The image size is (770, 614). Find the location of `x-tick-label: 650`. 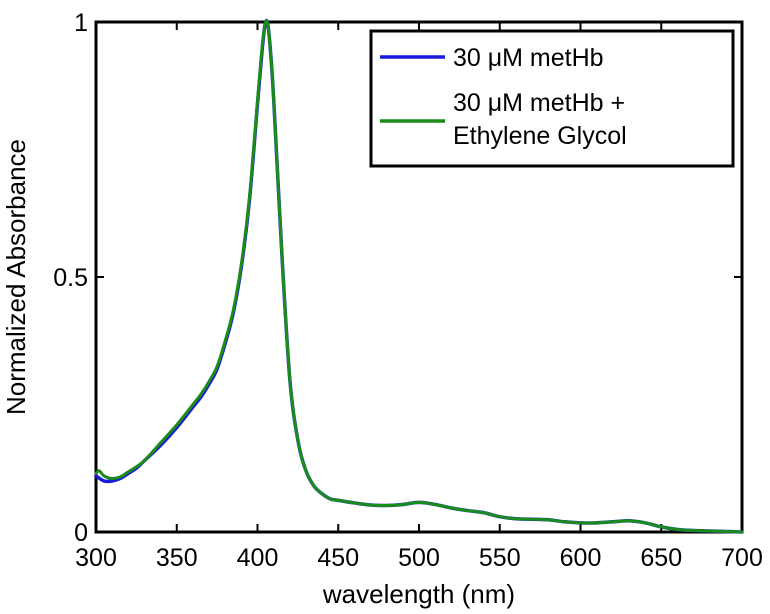

x-tick-label: 650 is located at coordinates (661, 558).